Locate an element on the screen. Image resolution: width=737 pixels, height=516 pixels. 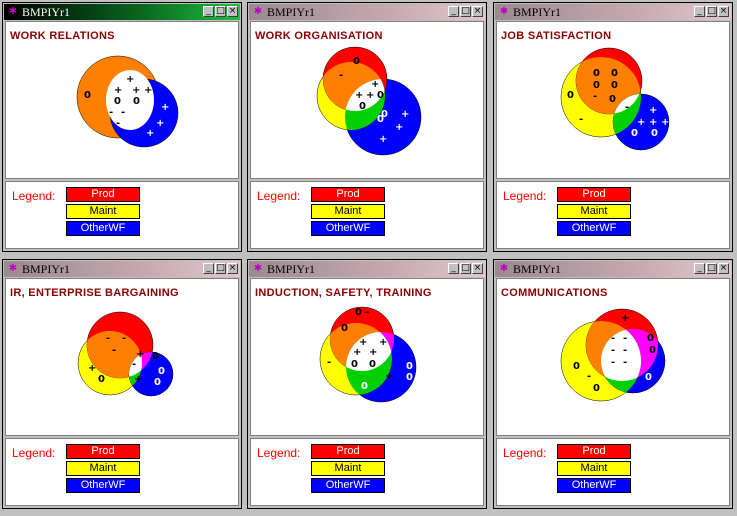
chart-area: WORK RELATIONS + + + + 0 0 0 - - - + + + is located at coordinates (122, 100).